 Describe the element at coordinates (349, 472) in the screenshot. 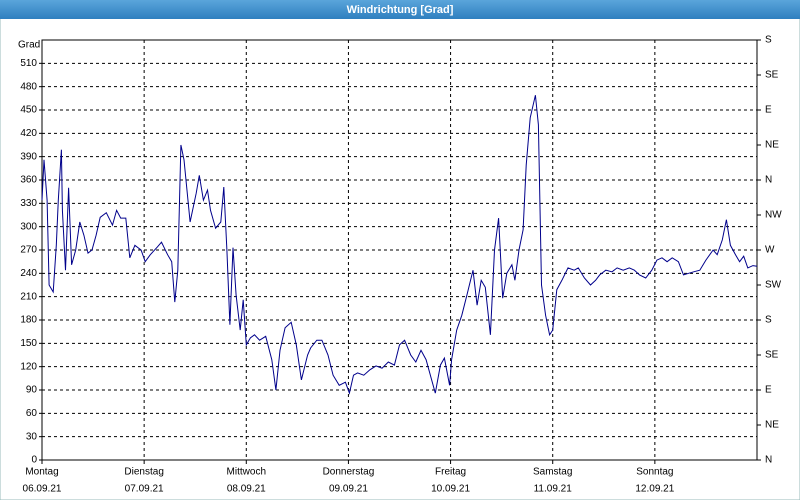

I see `x-tick-label: Donnerstag` at that location.